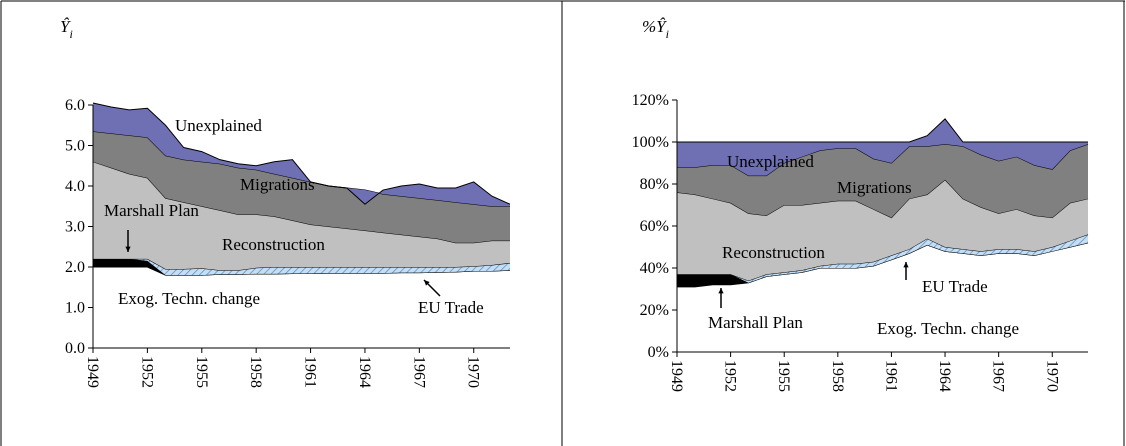 The image size is (1126, 446). I want to click on y-tick-label: 100%, so click(650, 142).